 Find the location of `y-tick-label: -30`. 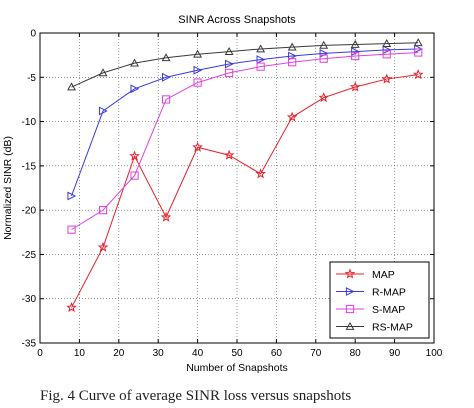

y-tick-label: -30 is located at coordinates (29, 299).